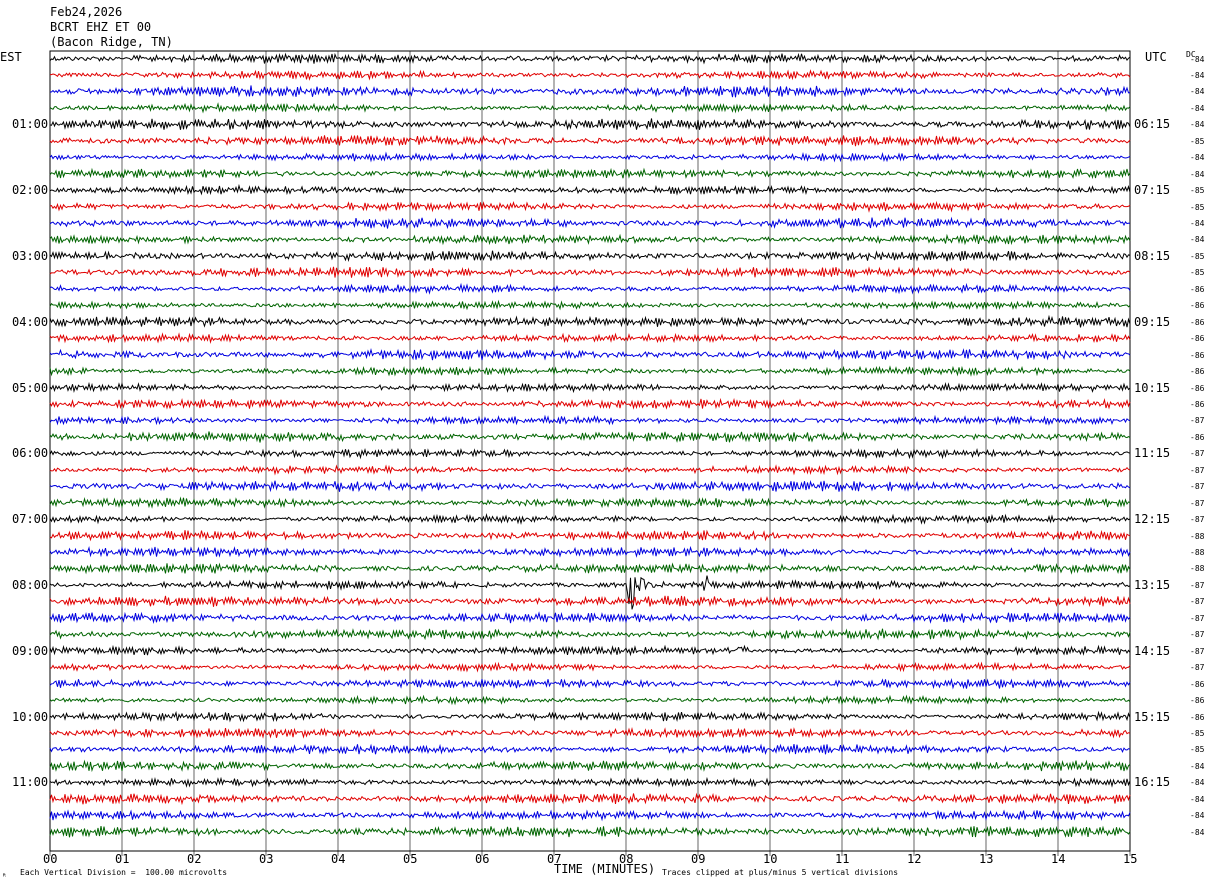  Describe the element at coordinates (11, 57) in the screenshot. I see `left-axis-title: EST` at that location.